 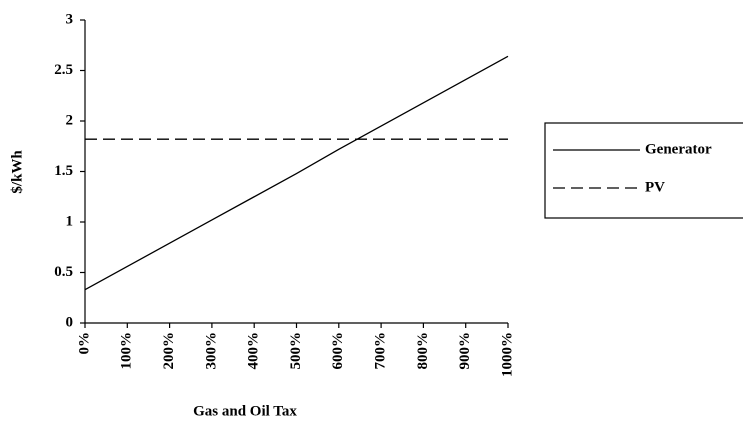 I want to click on x-tick-label: 0%, so click(x=84, y=343).